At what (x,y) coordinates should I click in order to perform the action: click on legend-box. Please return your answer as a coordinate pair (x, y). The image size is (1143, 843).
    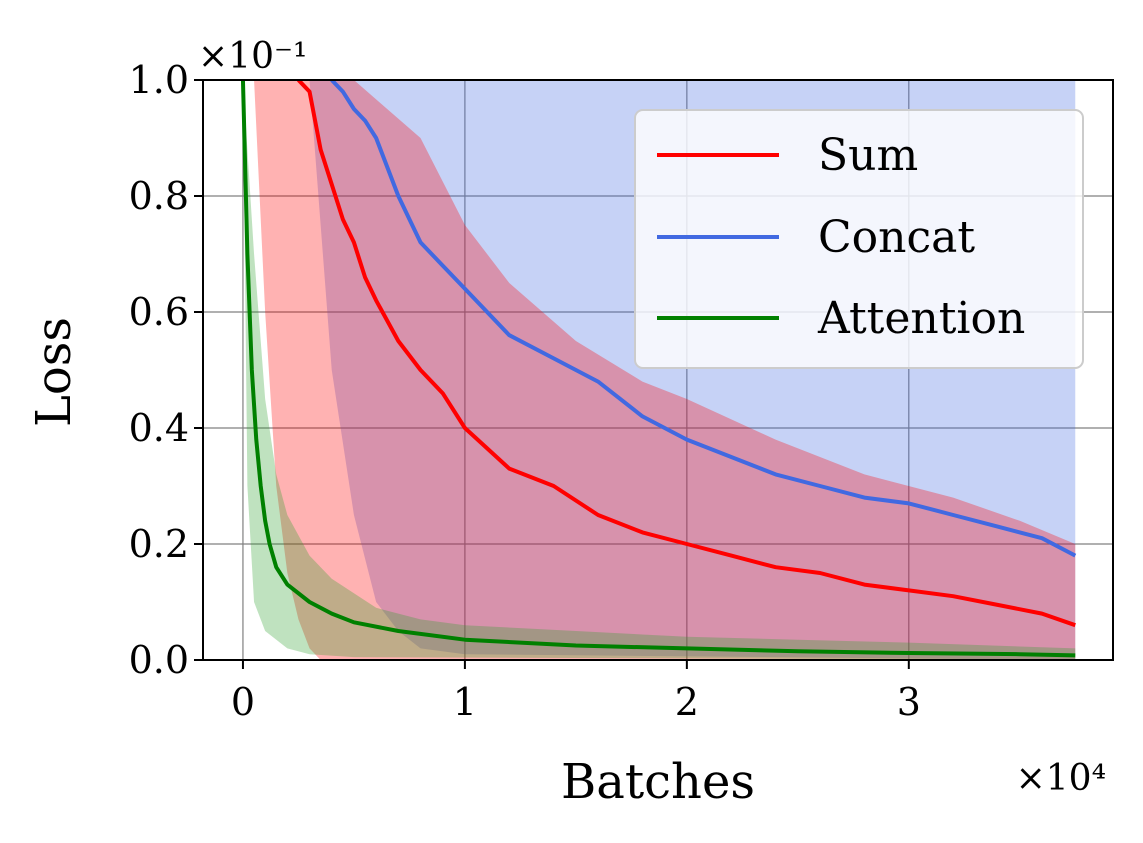
    Looking at the image, I should click on (859, 239).